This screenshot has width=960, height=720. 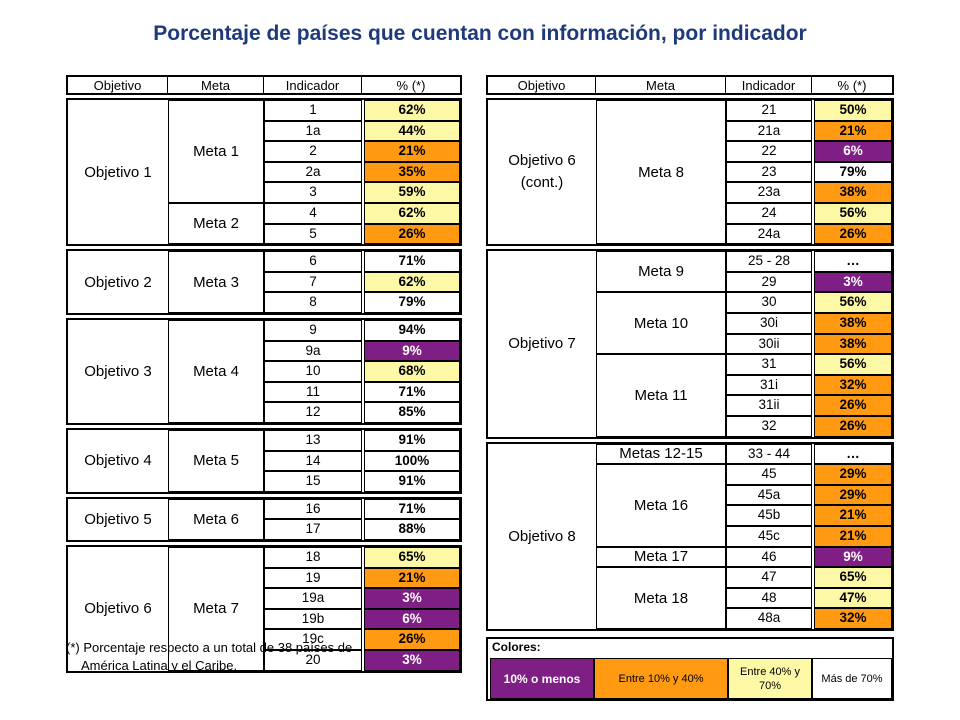 What do you see at coordinates (216, 519) in the screenshot?
I see `meta-label: Meta 6` at bounding box center [216, 519].